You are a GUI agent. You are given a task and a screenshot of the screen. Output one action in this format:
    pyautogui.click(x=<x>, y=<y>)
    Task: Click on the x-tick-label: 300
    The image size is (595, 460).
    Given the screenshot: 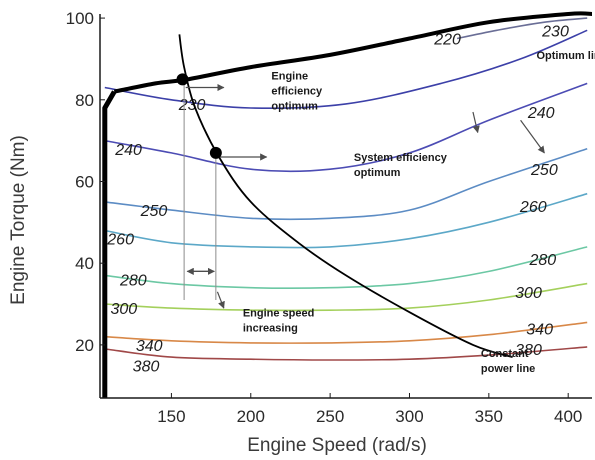 What is the action you would take?
    pyautogui.click(x=409, y=416)
    